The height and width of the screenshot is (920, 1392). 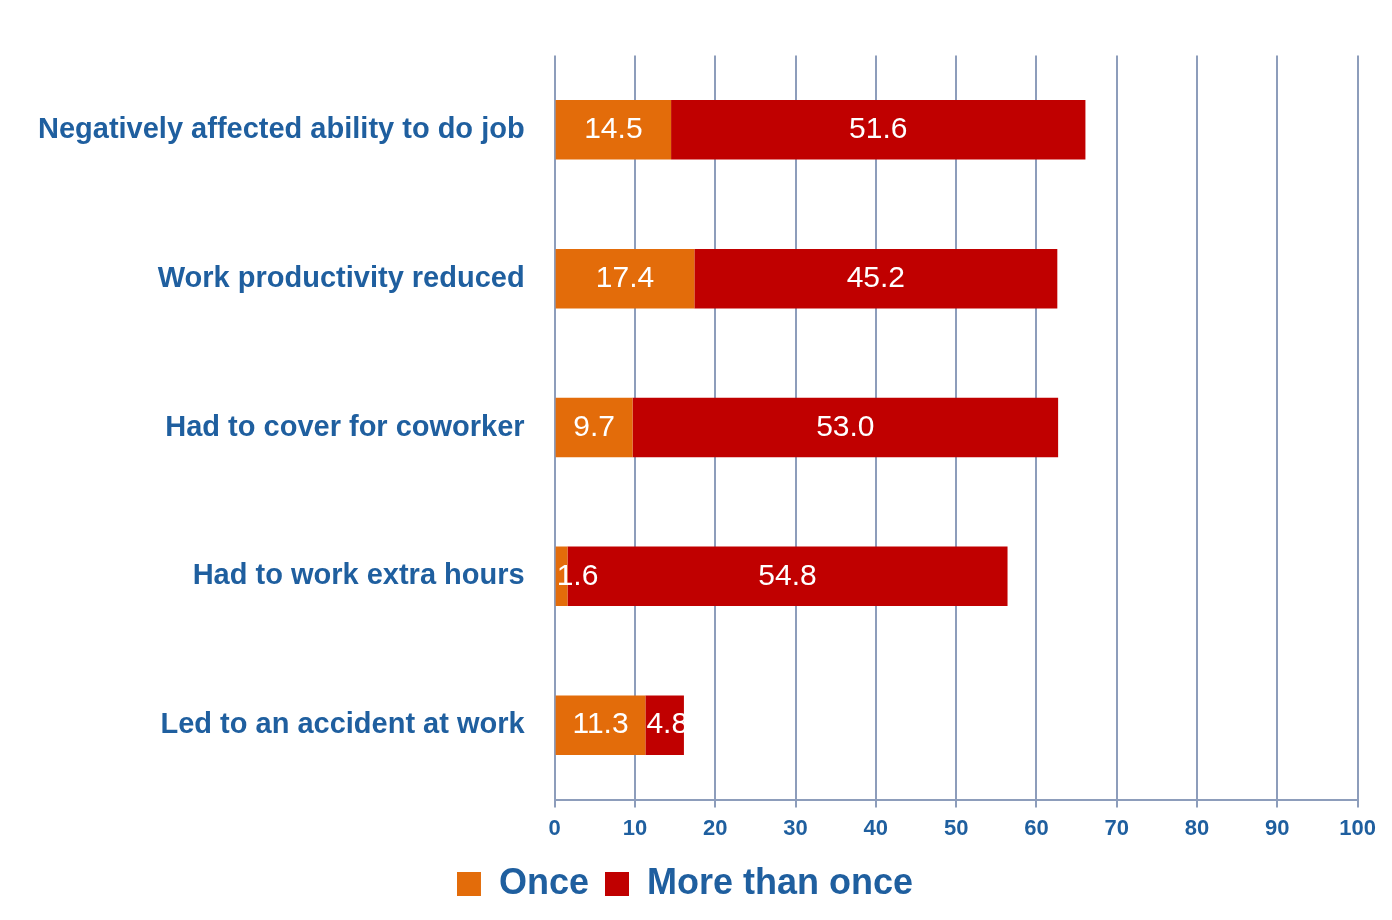 I want to click on x-tick-label: 90, so click(x=1277, y=827).